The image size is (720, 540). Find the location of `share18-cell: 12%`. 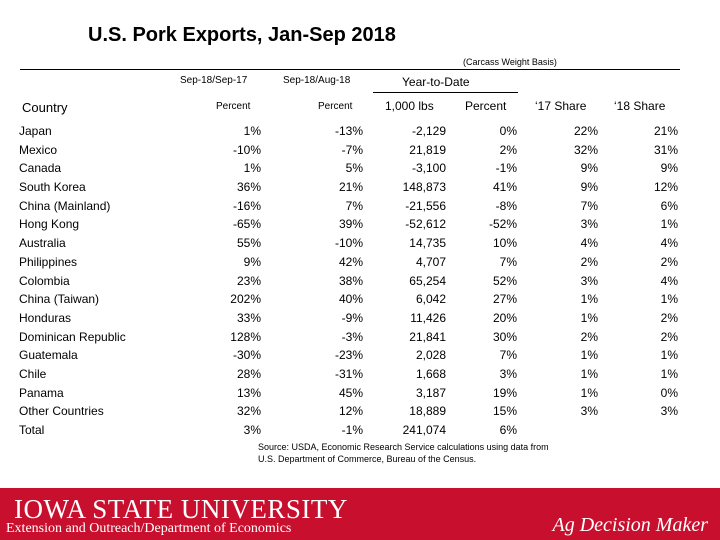

share18-cell: 12% is located at coordinates (665, 187).